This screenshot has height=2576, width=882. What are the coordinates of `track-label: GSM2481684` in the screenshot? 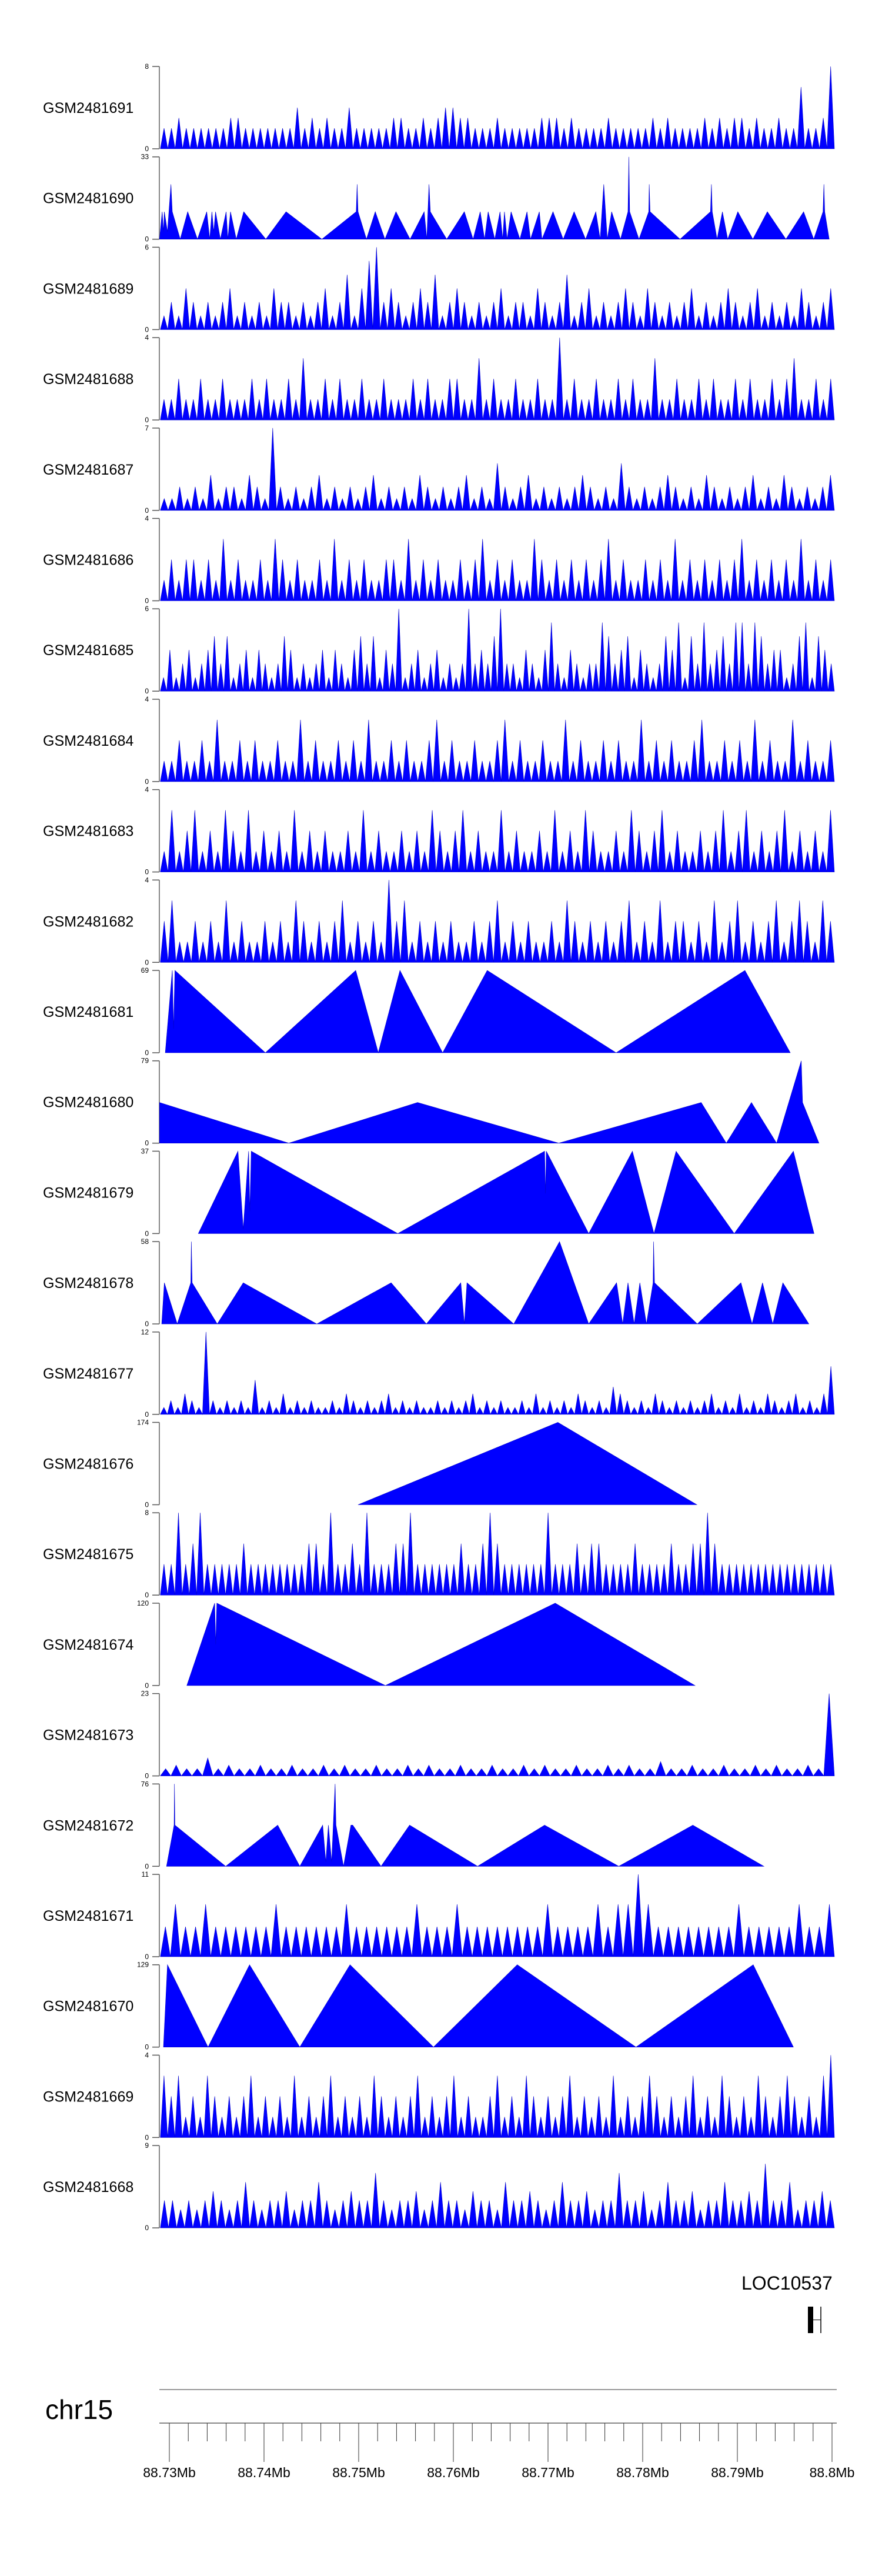 It's located at (88, 741).